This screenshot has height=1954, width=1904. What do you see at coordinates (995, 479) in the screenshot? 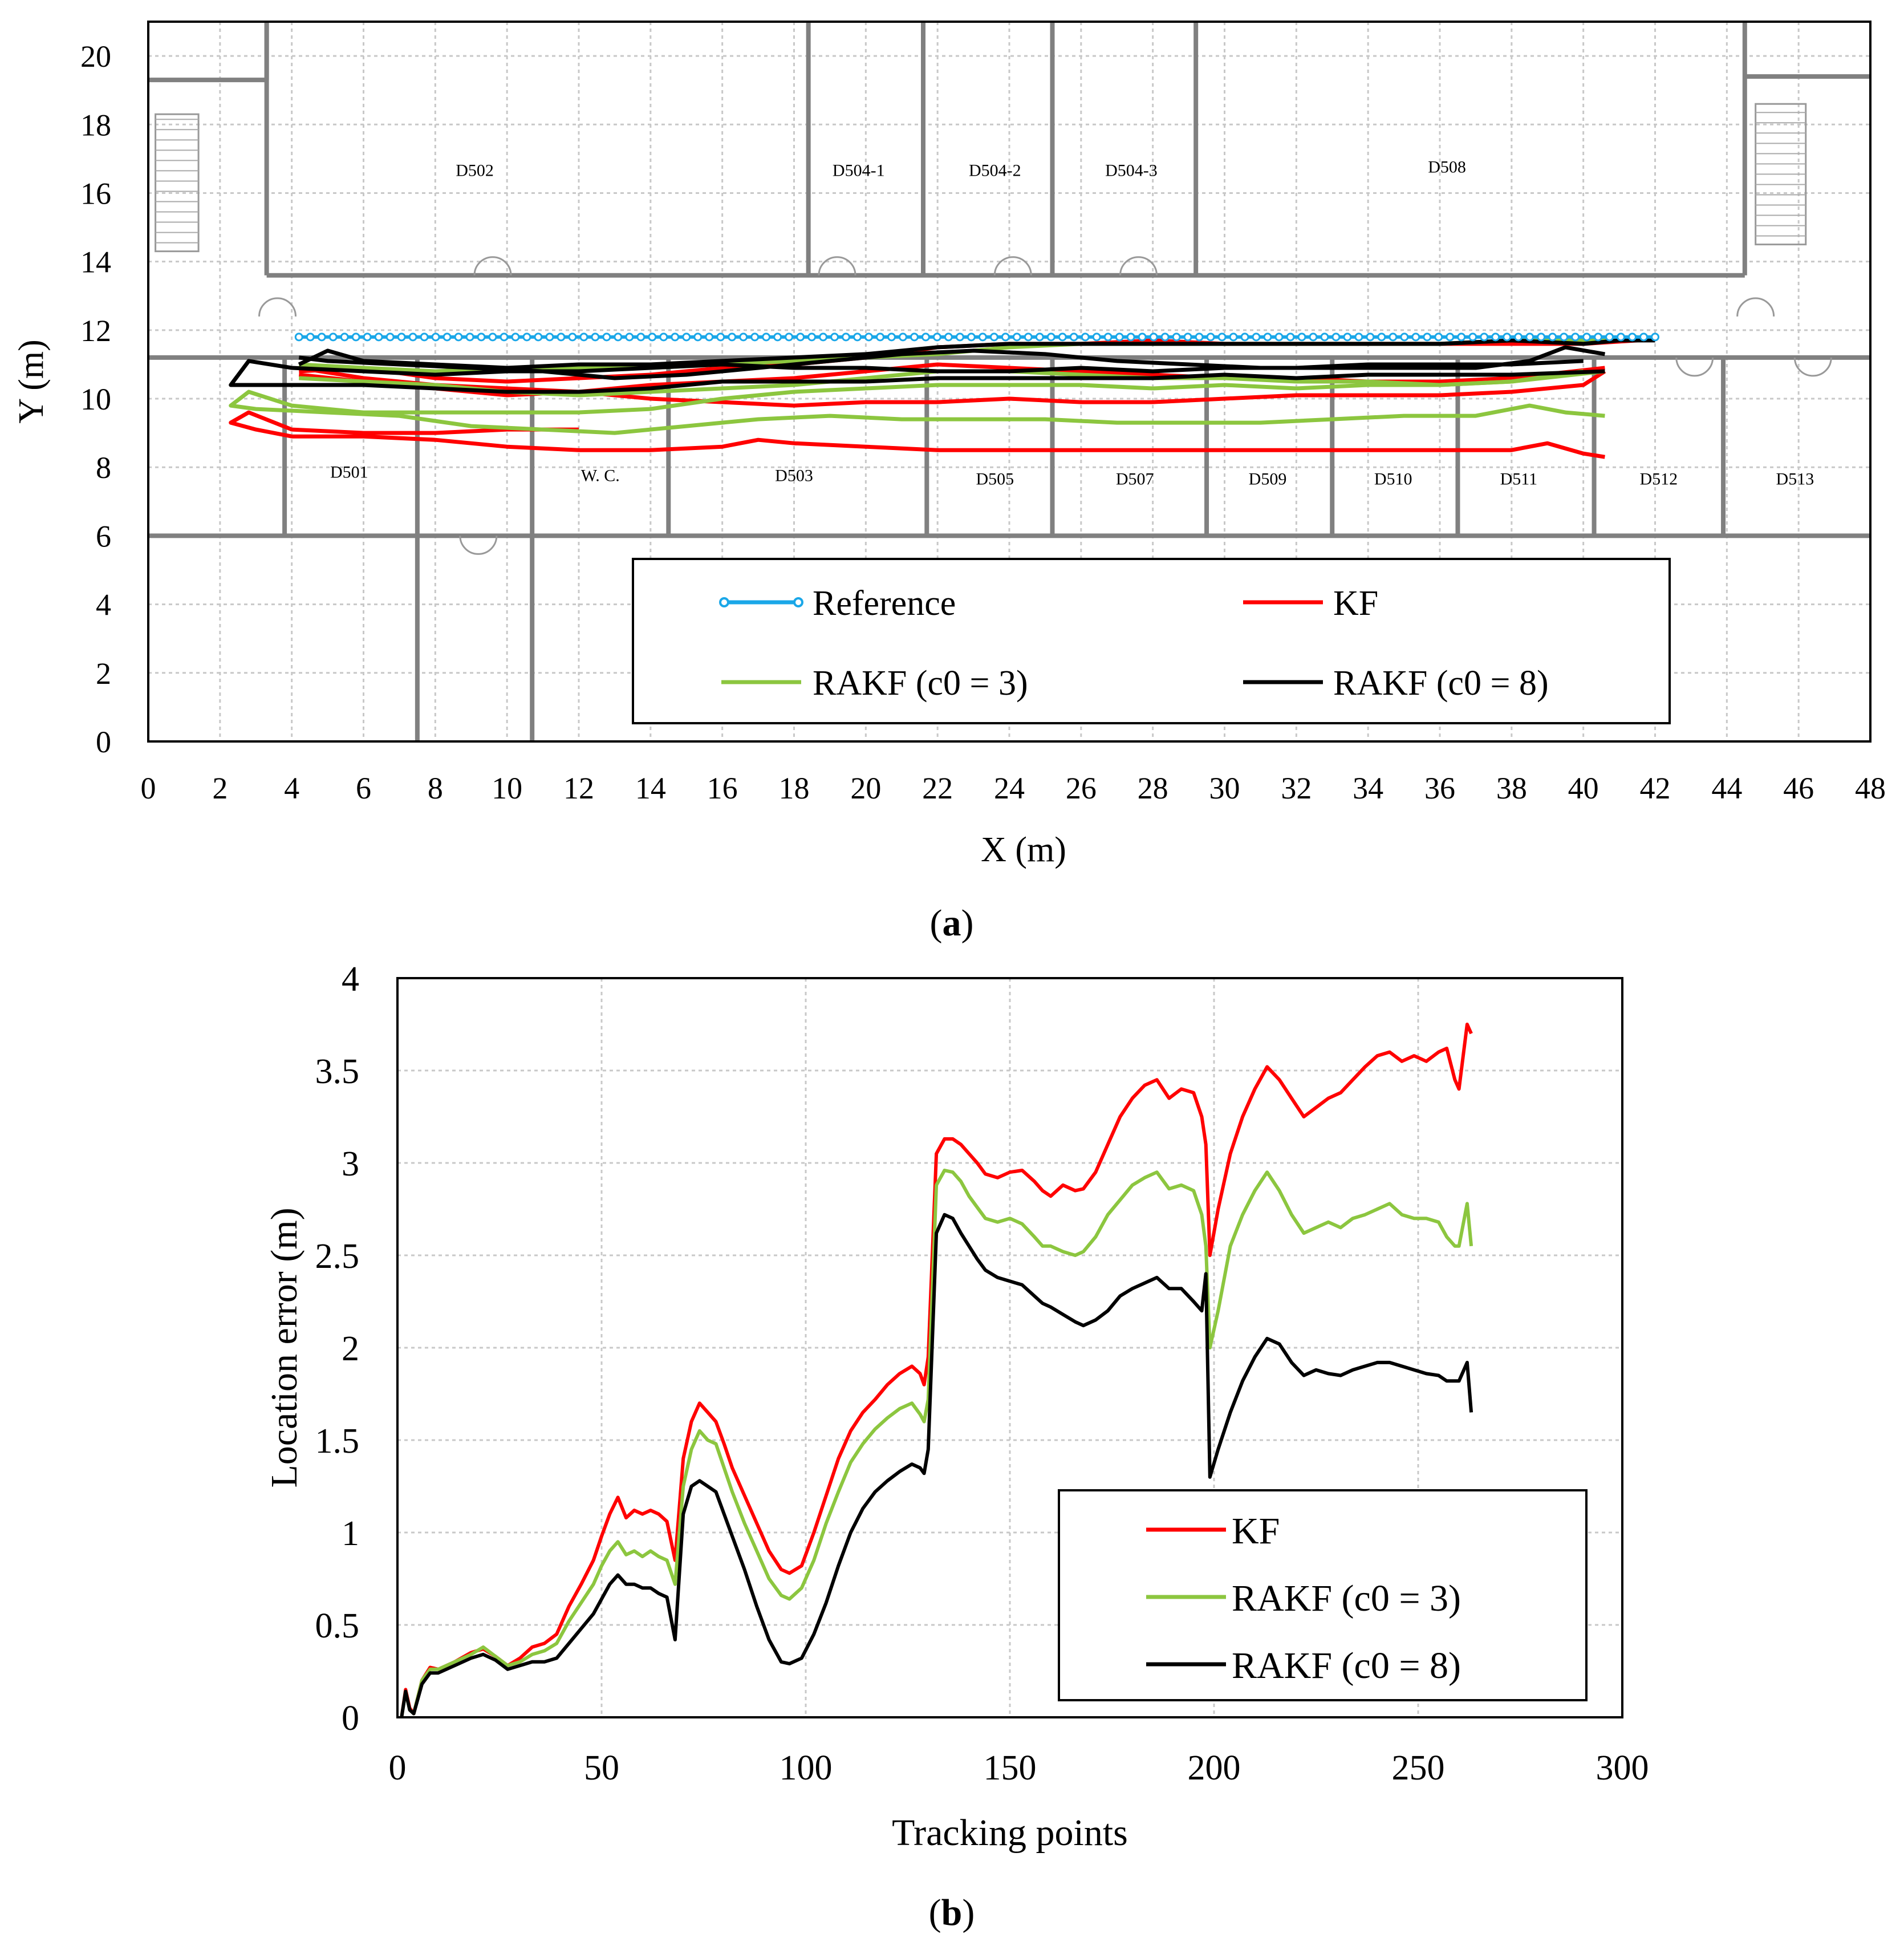
I see `room-label: D505` at bounding box center [995, 479].